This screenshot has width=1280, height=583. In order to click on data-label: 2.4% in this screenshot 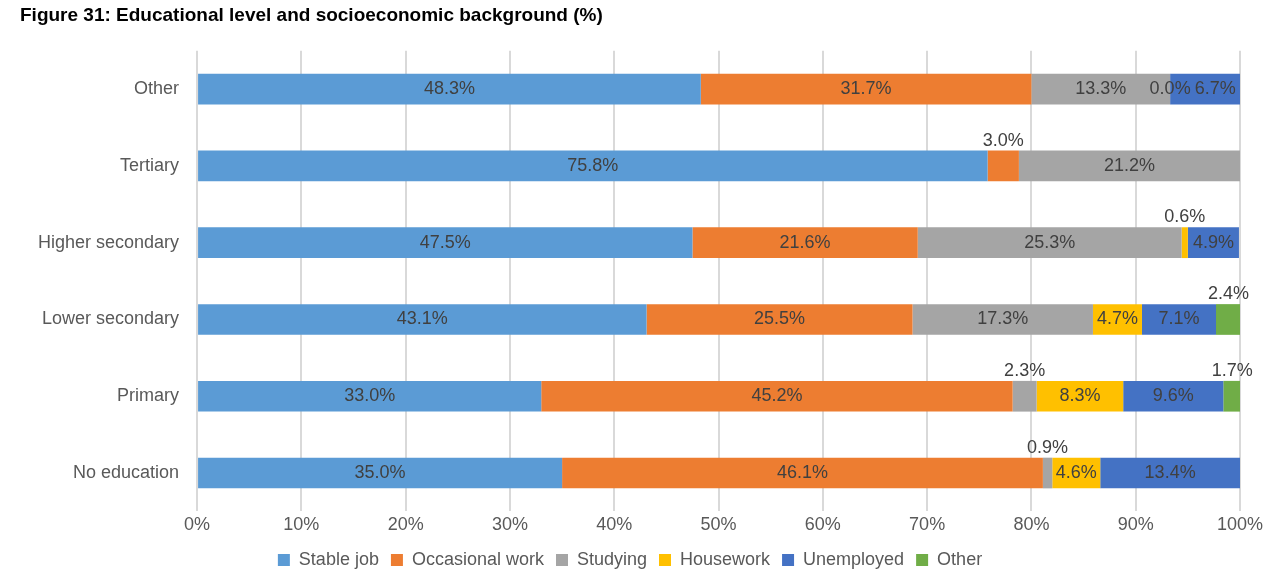, I will do `click(1229, 293)`.